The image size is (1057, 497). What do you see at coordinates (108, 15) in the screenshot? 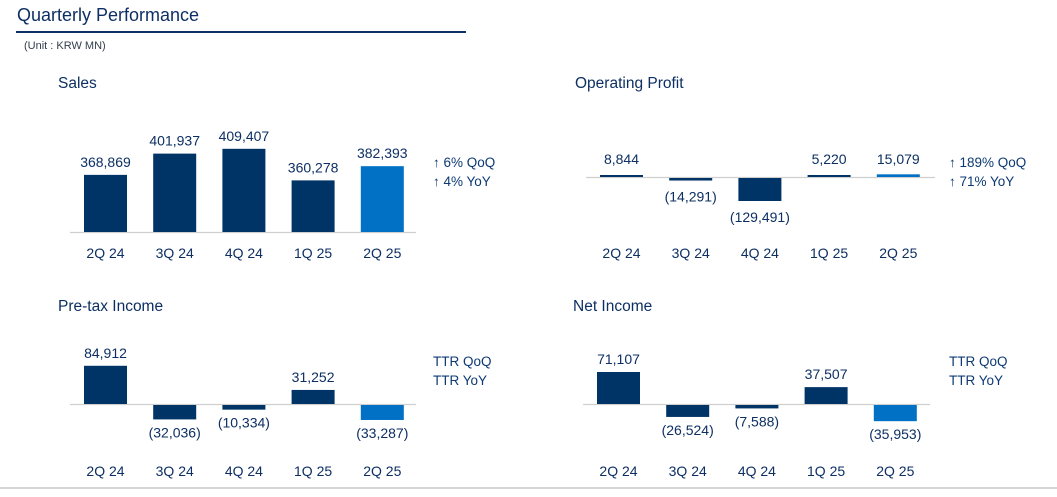
I see `page-title: Quarterly Performance` at bounding box center [108, 15].